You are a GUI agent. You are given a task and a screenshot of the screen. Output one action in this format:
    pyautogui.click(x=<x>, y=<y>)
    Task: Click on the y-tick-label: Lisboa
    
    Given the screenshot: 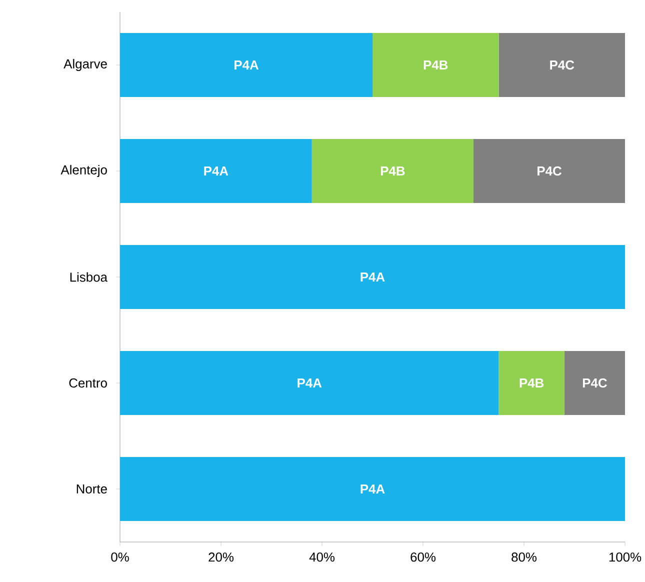 What is the action you would take?
    pyautogui.click(x=89, y=277)
    